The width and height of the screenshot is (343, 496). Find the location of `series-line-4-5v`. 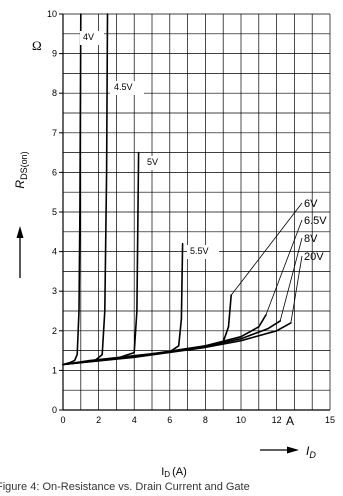

series-line-4-5v is located at coordinates (85, 189).